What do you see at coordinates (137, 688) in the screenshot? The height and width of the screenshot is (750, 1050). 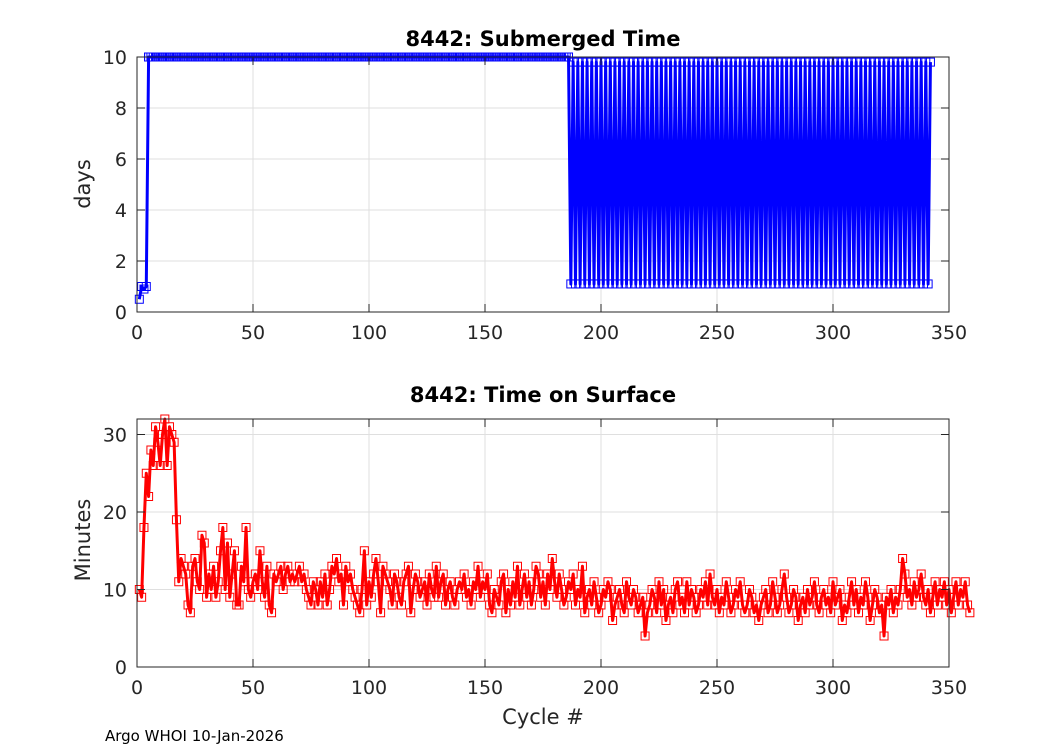 I see `surface-time-xtick-label: 0` at bounding box center [137, 688].